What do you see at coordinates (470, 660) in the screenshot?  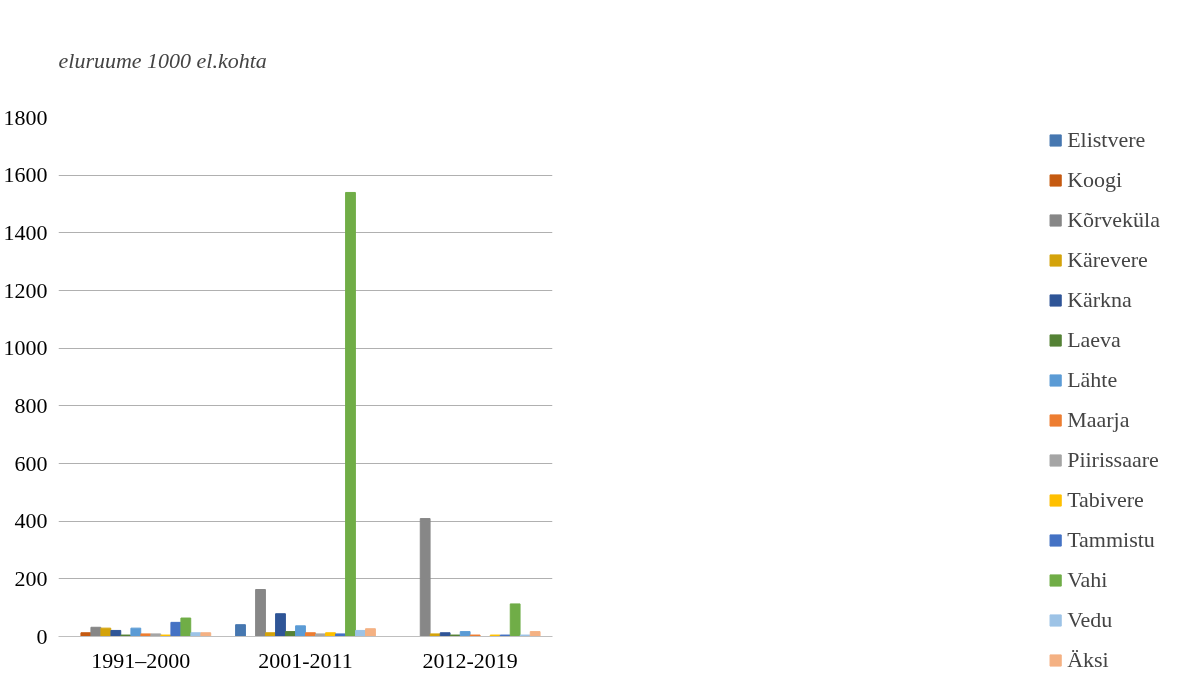 I see `x-tick-label: 2012-2019` at bounding box center [470, 660].